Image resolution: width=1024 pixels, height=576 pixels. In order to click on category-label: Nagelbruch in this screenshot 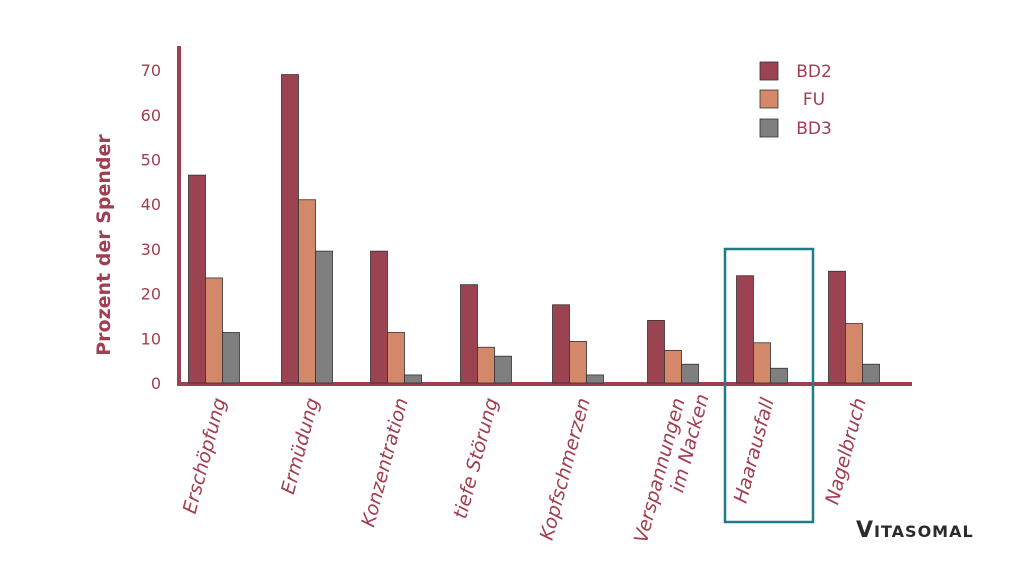, I will do `click(846, 451)`.